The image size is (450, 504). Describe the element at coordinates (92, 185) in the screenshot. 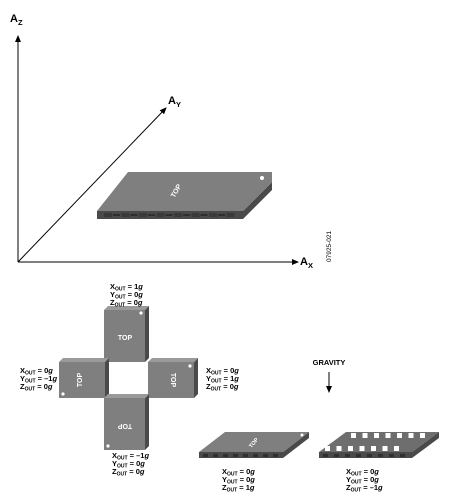

I see `y-axis-line` at that location.